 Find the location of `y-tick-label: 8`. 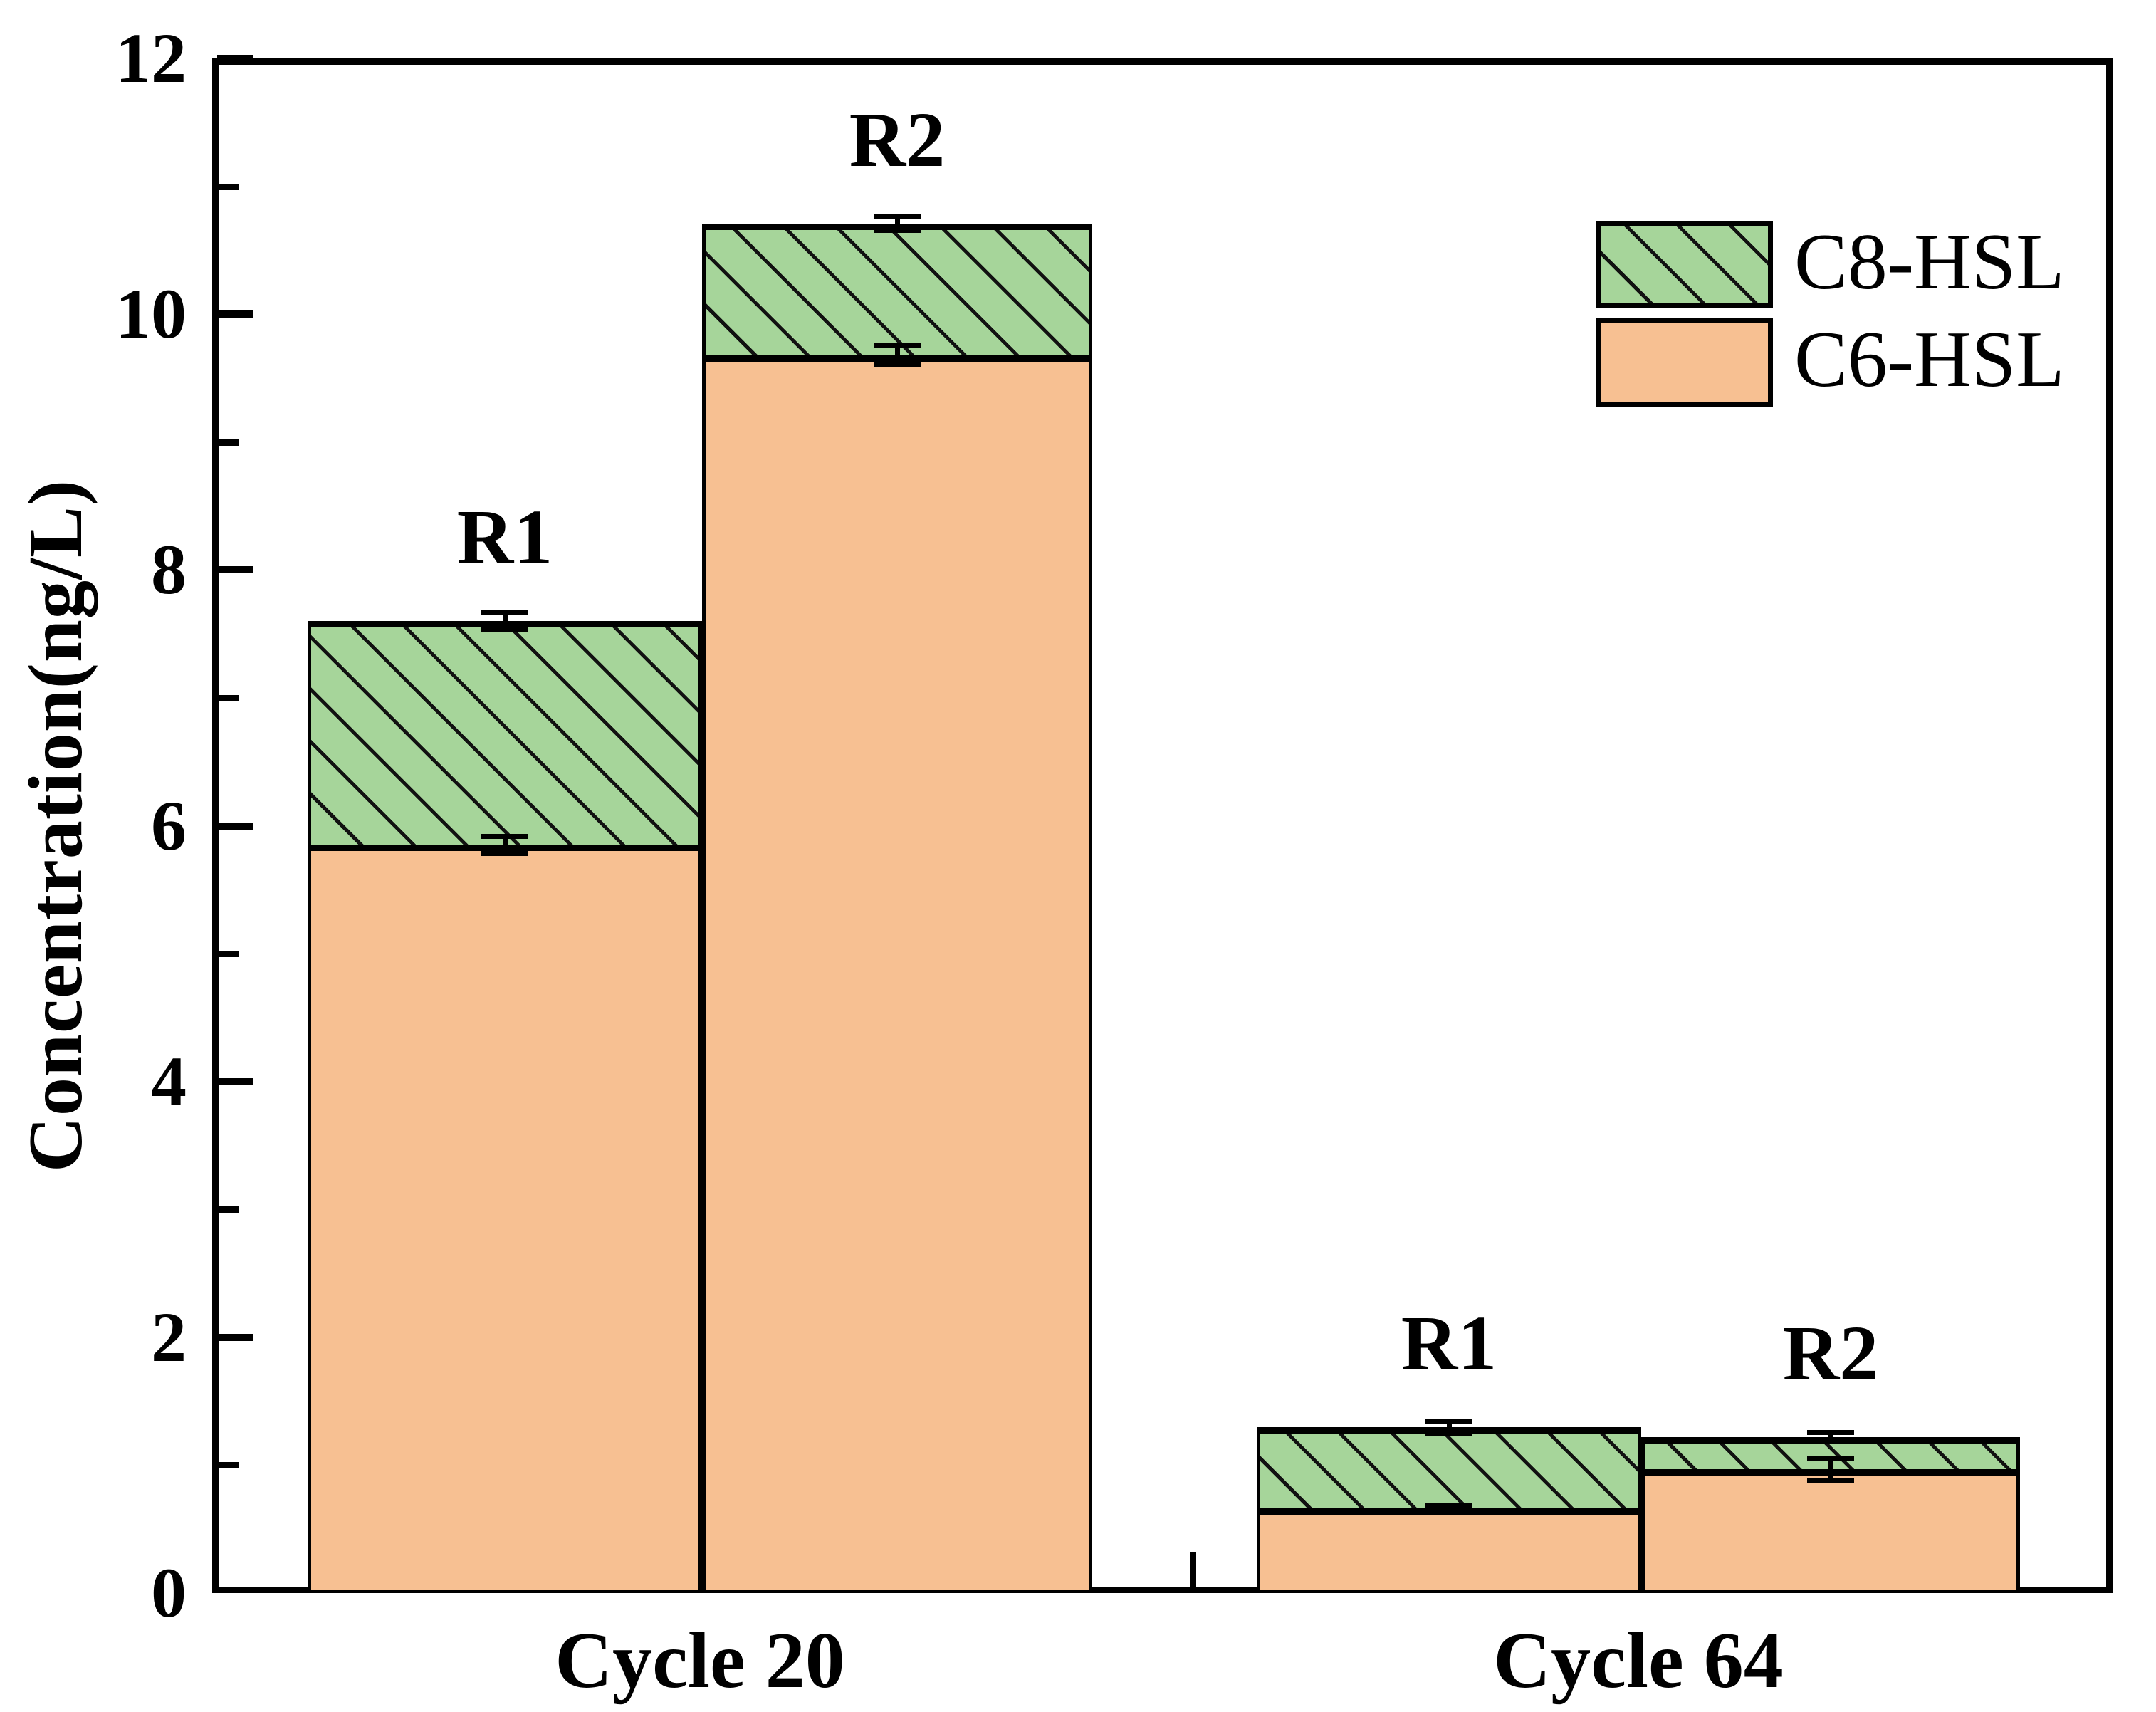

y-tick-label: 8 is located at coordinates (169, 570).